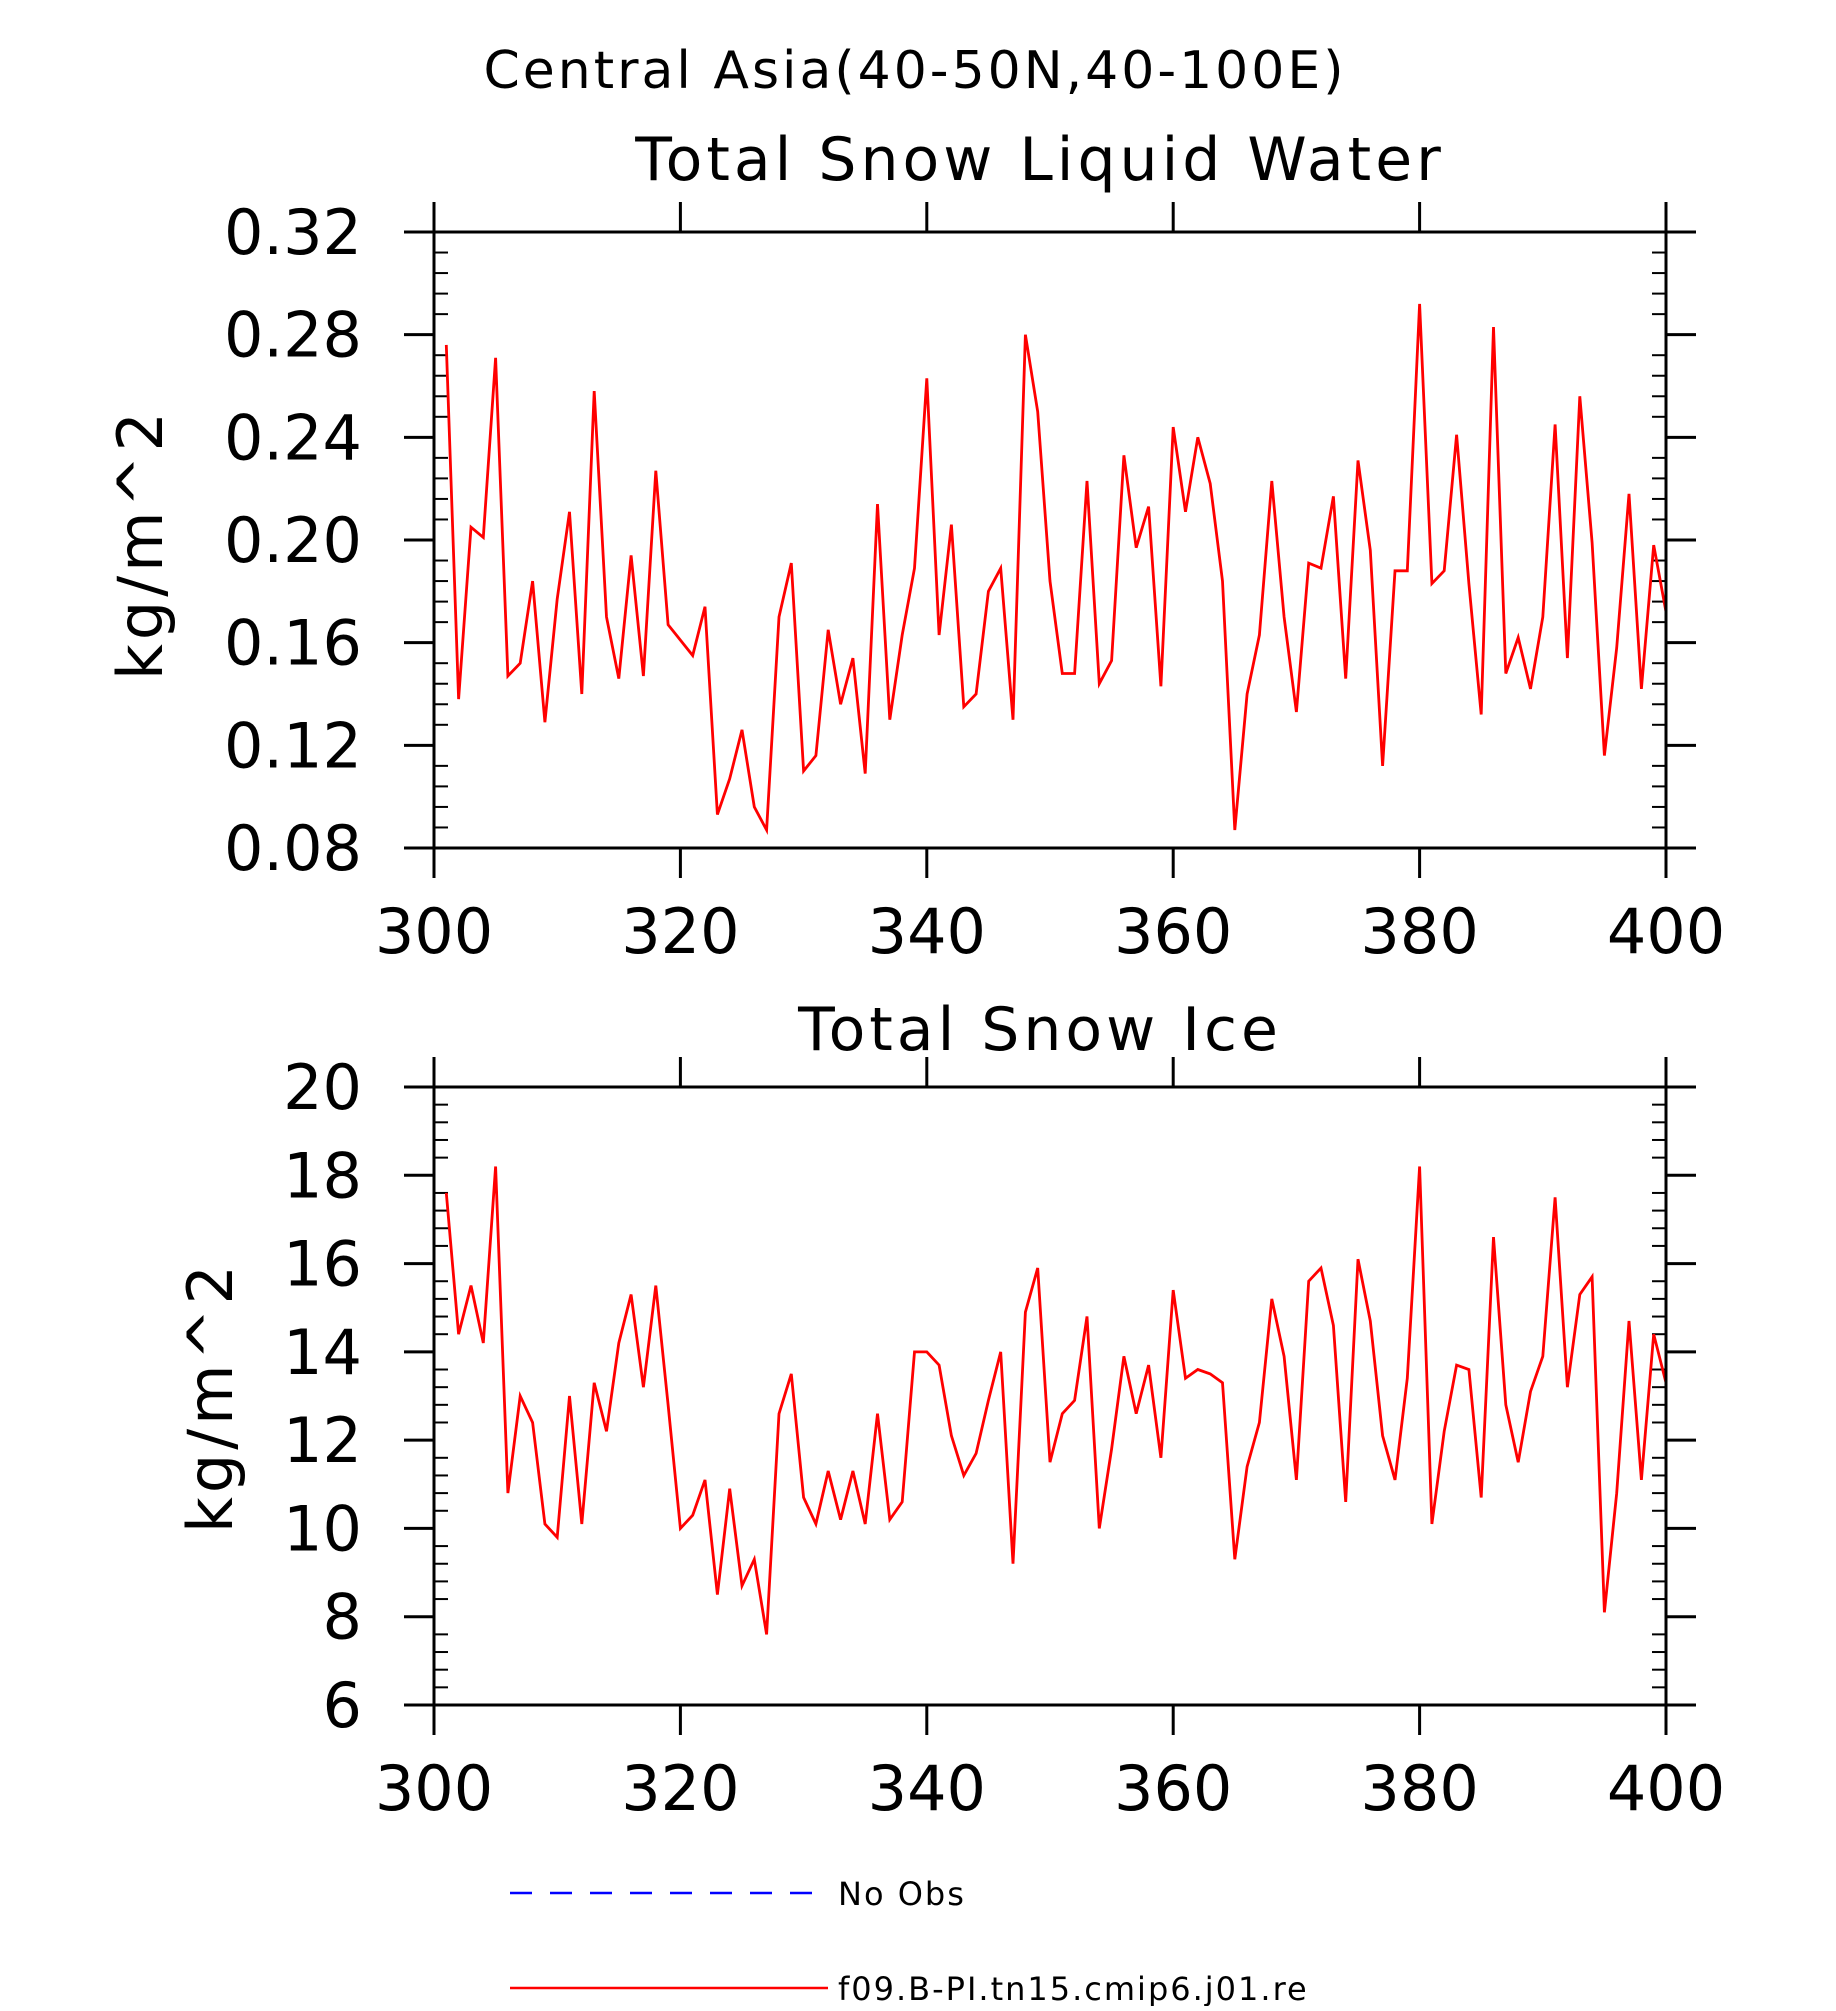 The image size is (1836, 2011). Describe the element at coordinates (293, 437) in the screenshot. I see `y-tick-label: 0.24` at that location.